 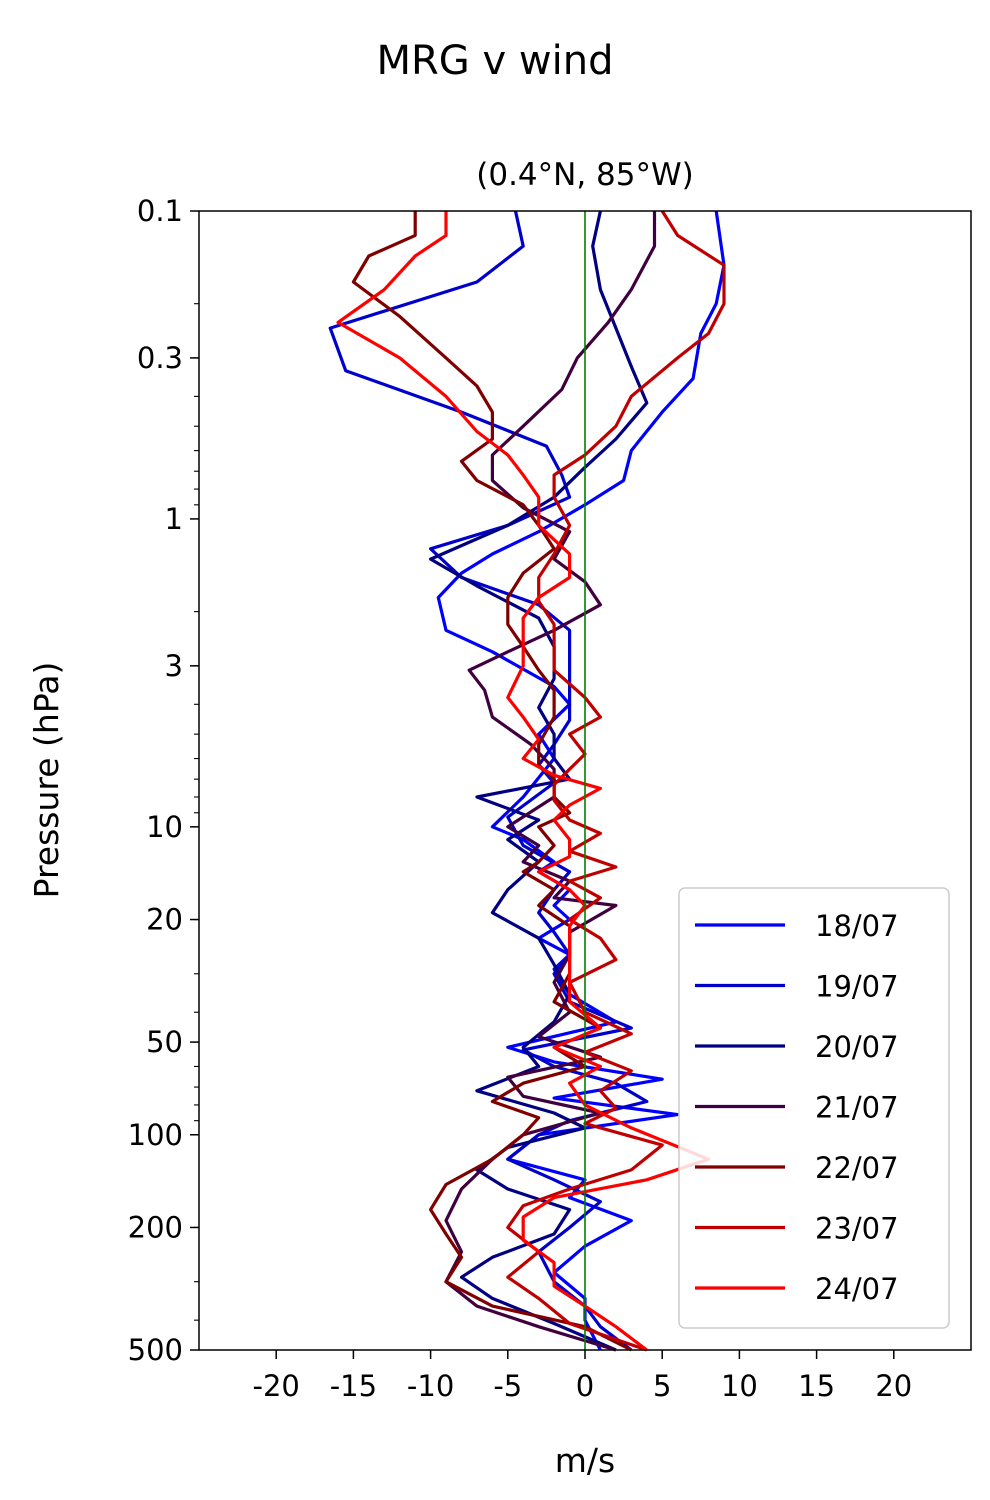 What do you see at coordinates (857, 1108) in the screenshot?
I see `legend-label: 21/07` at bounding box center [857, 1108].